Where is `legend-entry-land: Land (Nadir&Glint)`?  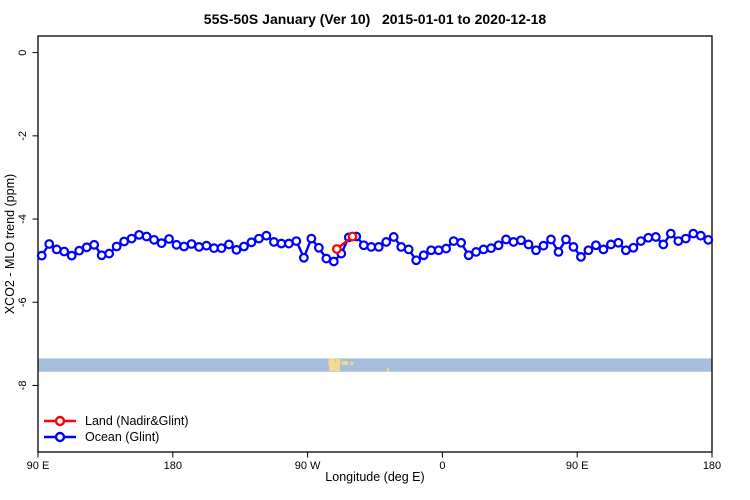
legend-entry-land: Land (Nadir&Glint) is located at coordinates (115, 421).